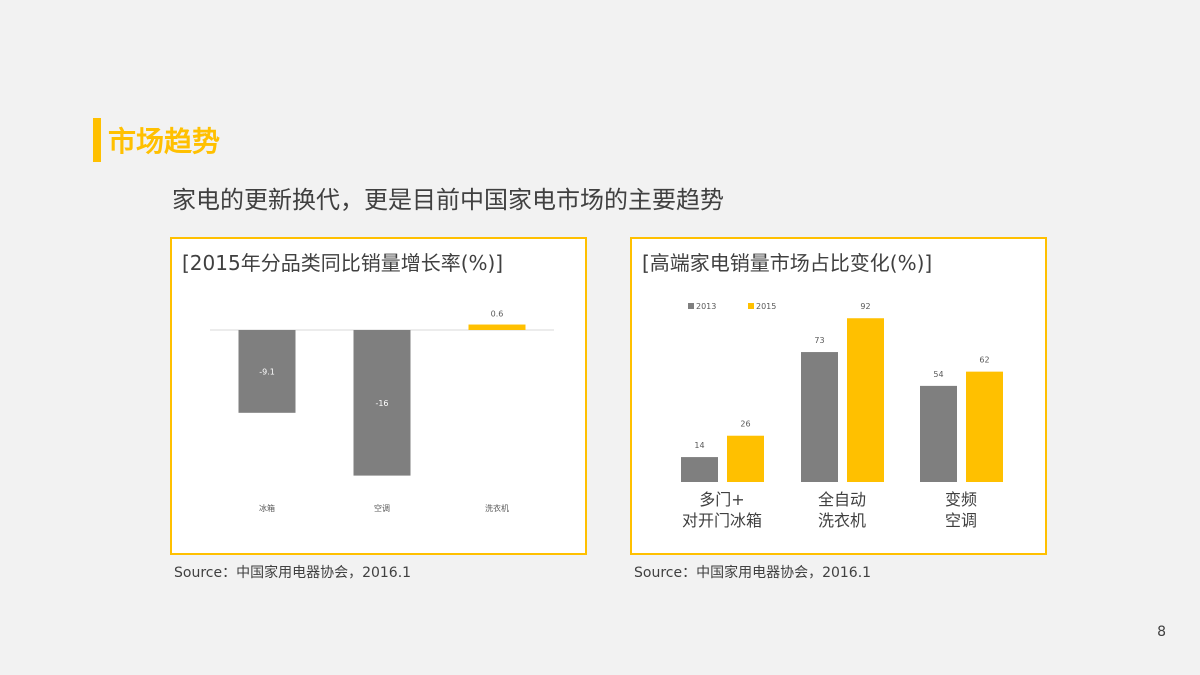 Image resolution: width=1200 pixels, height=675 pixels. What do you see at coordinates (819, 340) in the screenshot?
I see `data-label: 73` at bounding box center [819, 340].